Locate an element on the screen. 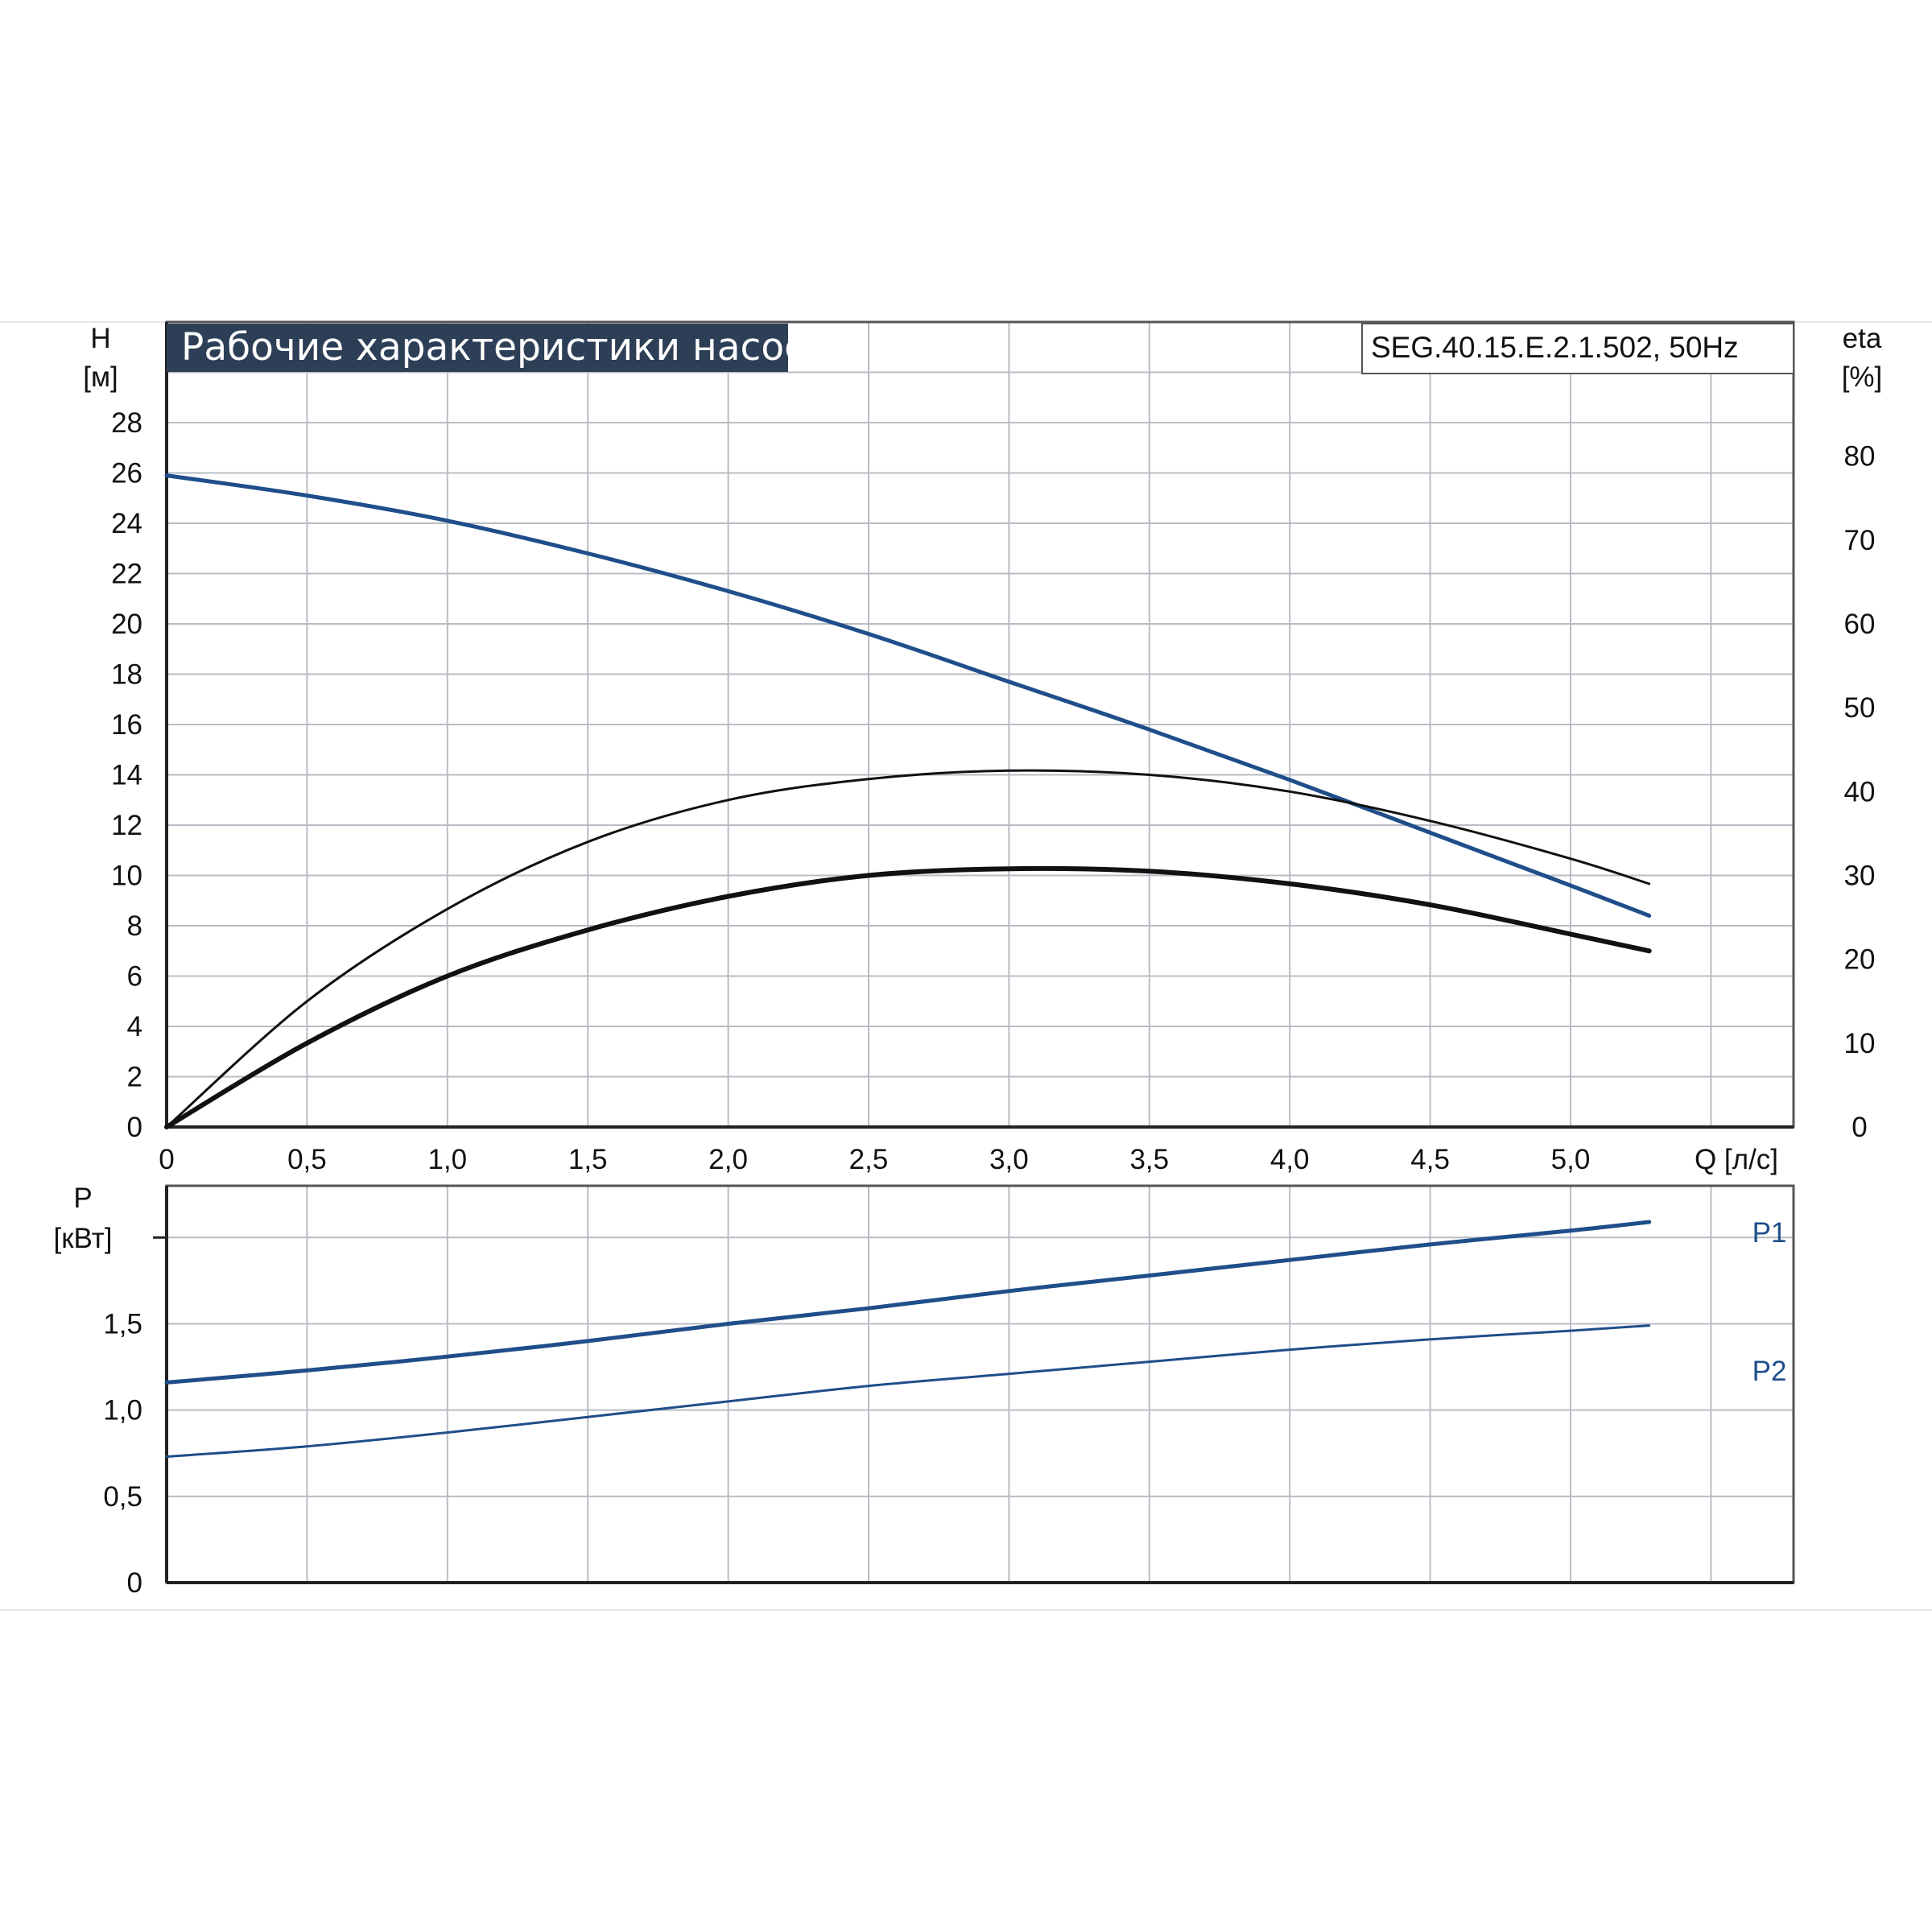 This screenshot has width=1932, height=1932. p1-label: P1 is located at coordinates (1770, 1233).